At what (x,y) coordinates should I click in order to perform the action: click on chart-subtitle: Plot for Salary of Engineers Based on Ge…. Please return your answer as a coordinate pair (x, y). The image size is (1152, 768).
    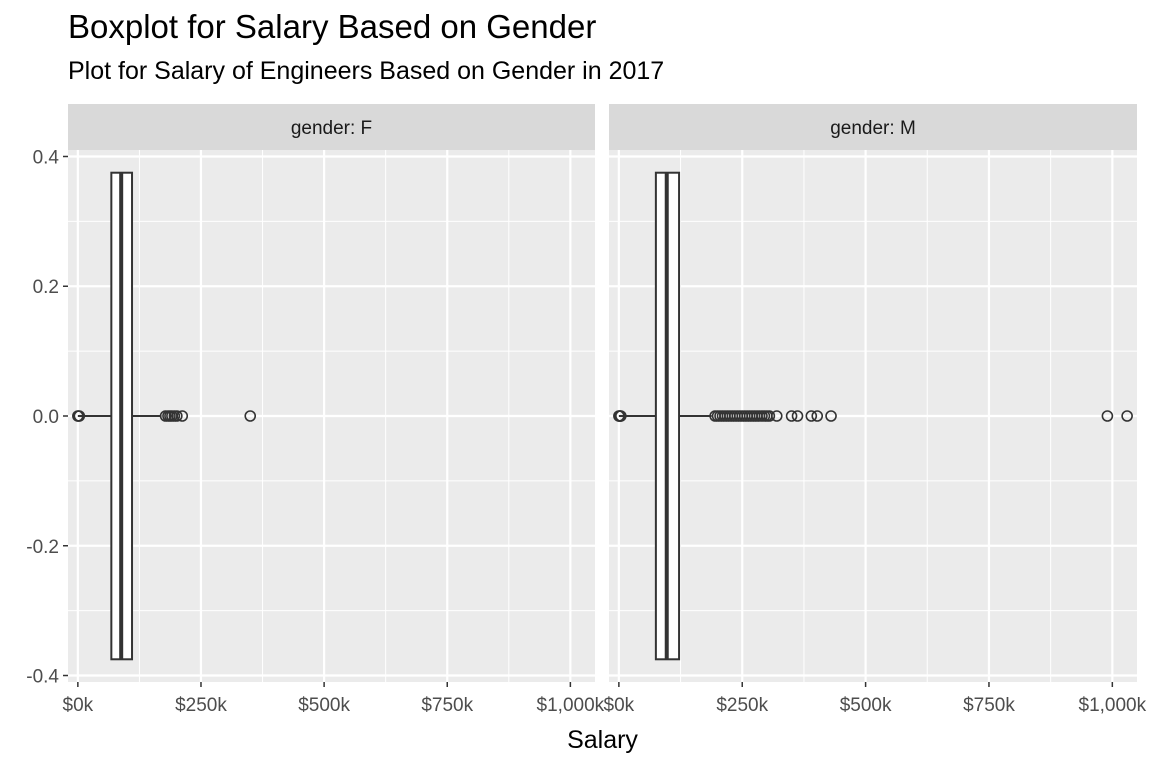
    Looking at the image, I should click on (366, 71).